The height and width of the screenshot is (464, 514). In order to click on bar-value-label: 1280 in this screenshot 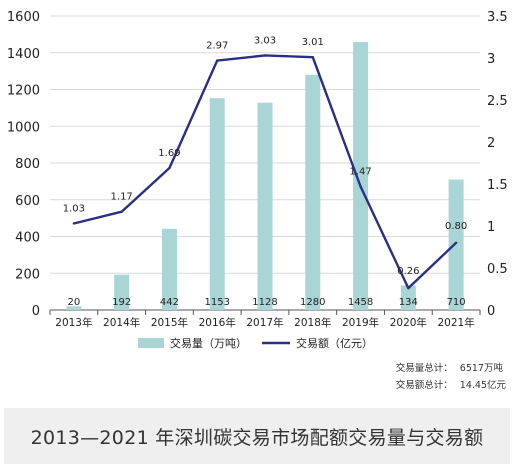, I will do `click(312, 302)`.